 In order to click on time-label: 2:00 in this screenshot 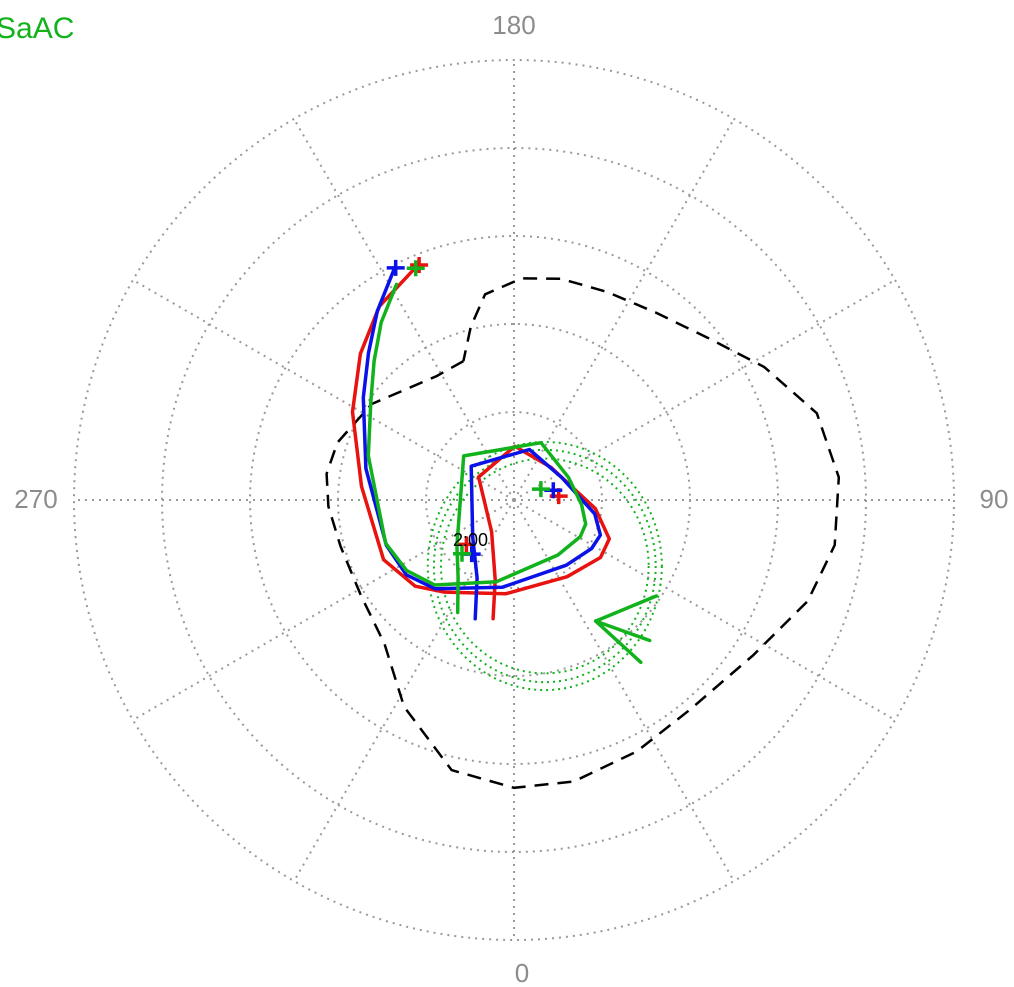, I will do `click(470, 540)`.